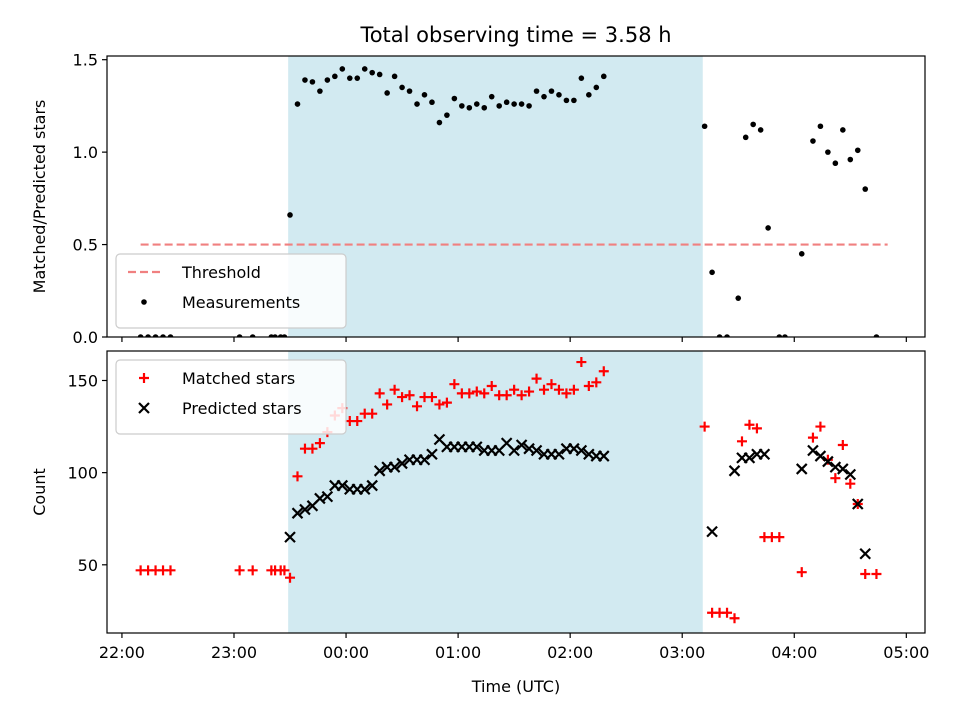  Describe the element at coordinates (231, 291) in the screenshot. I see `legend: Threshold Measurements` at that location.